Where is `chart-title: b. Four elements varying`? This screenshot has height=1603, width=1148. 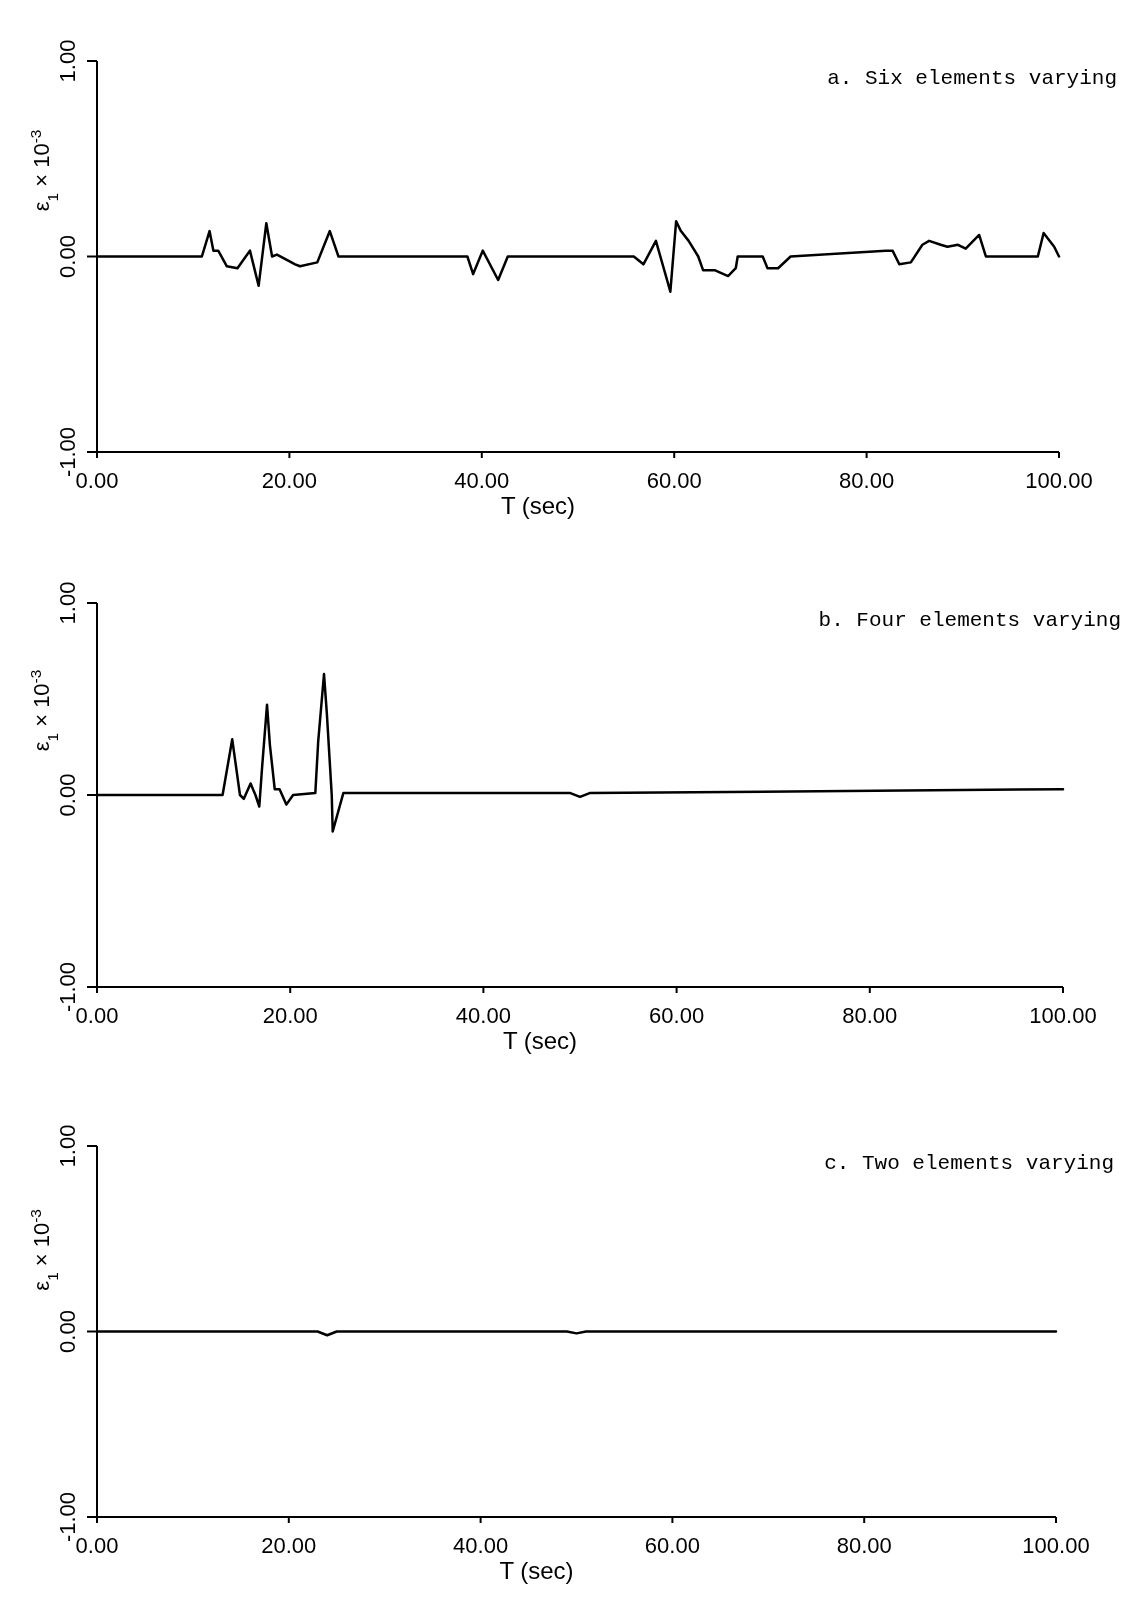
chart-title: b. Four elements varying is located at coordinates (969, 620).